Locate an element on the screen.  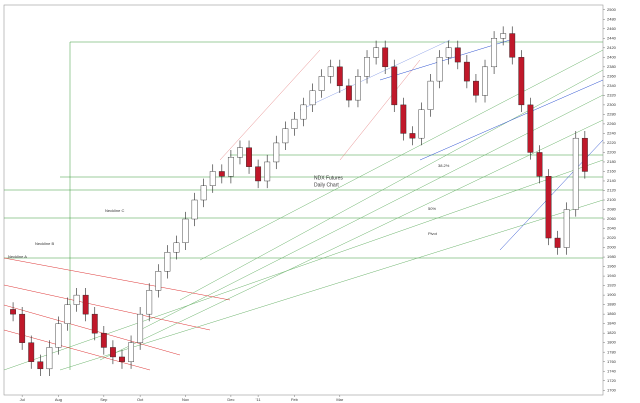
y-tick-label: 2140 is located at coordinates (612, 180).